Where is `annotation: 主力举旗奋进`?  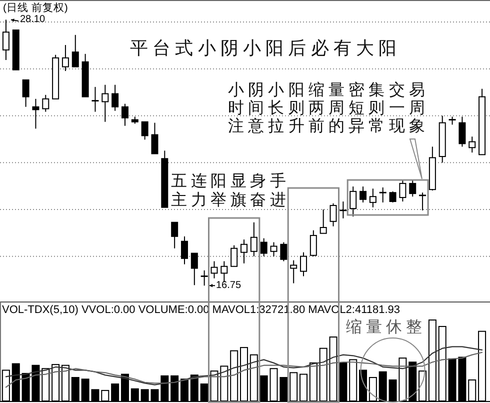
annotation: 主力举旗奋进 is located at coordinates (230, 199).